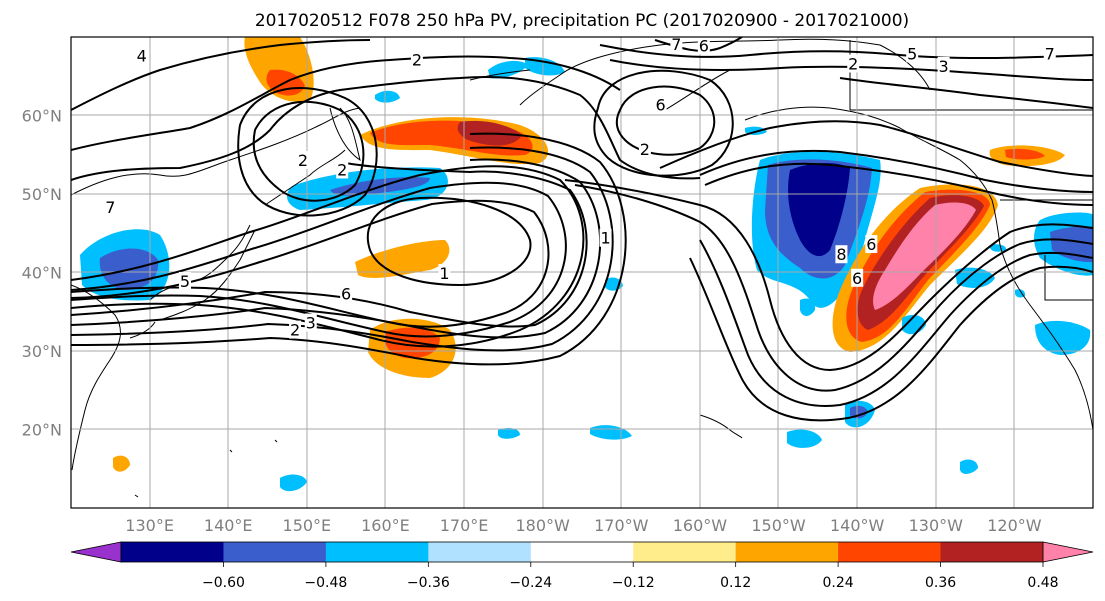 The width and height of the screenshot is (1105, 601). What do you see at coordinates (857, 525) in the screenshot?
I see `lon-tick-label: 140°W` at bounding box center [857, 525].